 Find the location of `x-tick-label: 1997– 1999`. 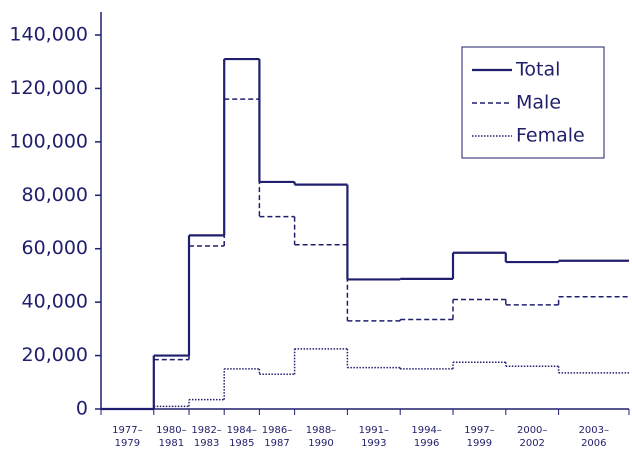

x-tick-label: 1997– 1999 is located at coordinates (479, 437).